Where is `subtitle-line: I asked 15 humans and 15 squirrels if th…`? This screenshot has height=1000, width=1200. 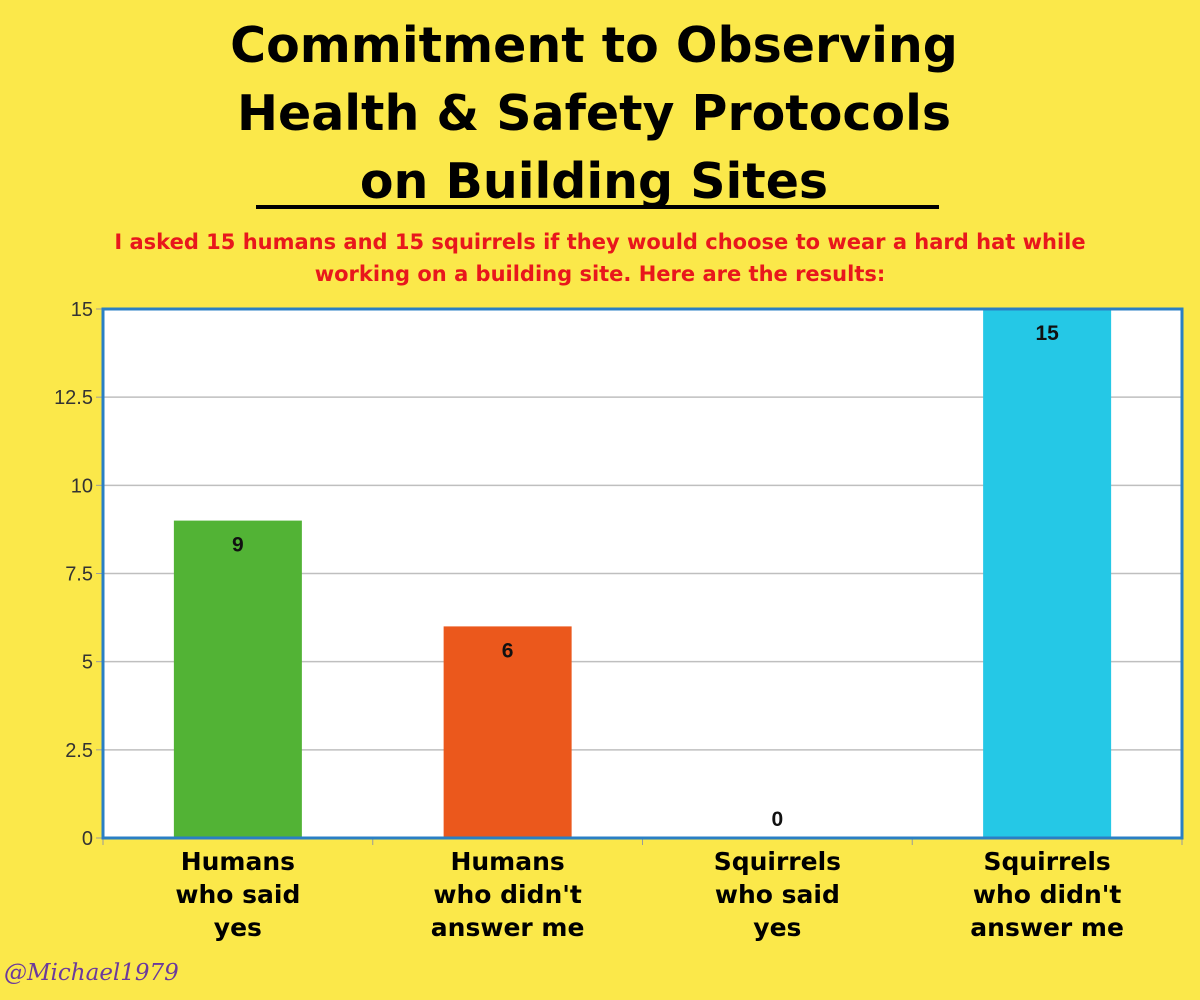 subtitle-line: I asked 15 humans and 15 squirrels if th… is located at coordinates (600, 242).